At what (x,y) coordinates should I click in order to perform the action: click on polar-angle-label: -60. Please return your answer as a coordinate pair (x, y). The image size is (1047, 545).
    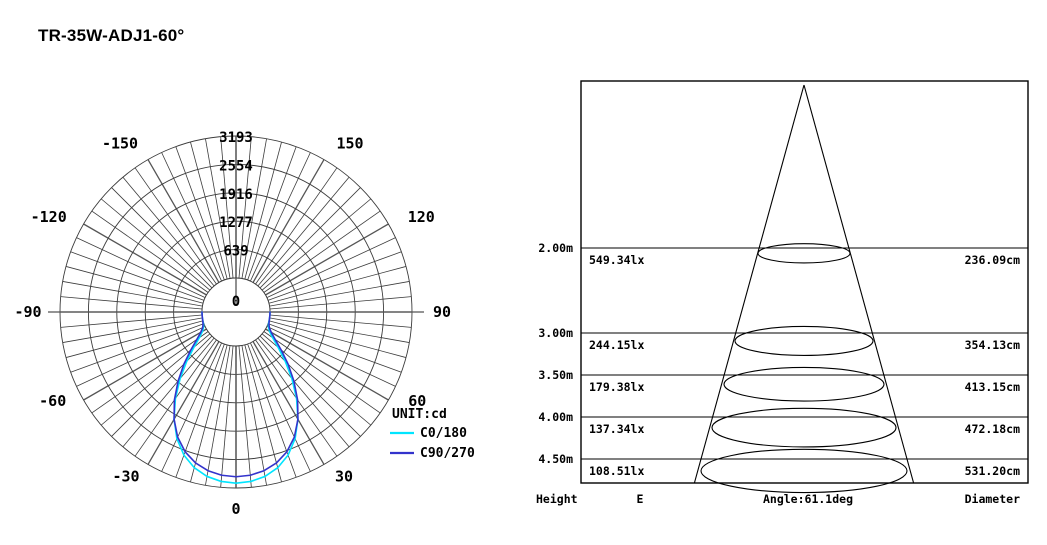
    Looking at the image, I should click on (52, 401).